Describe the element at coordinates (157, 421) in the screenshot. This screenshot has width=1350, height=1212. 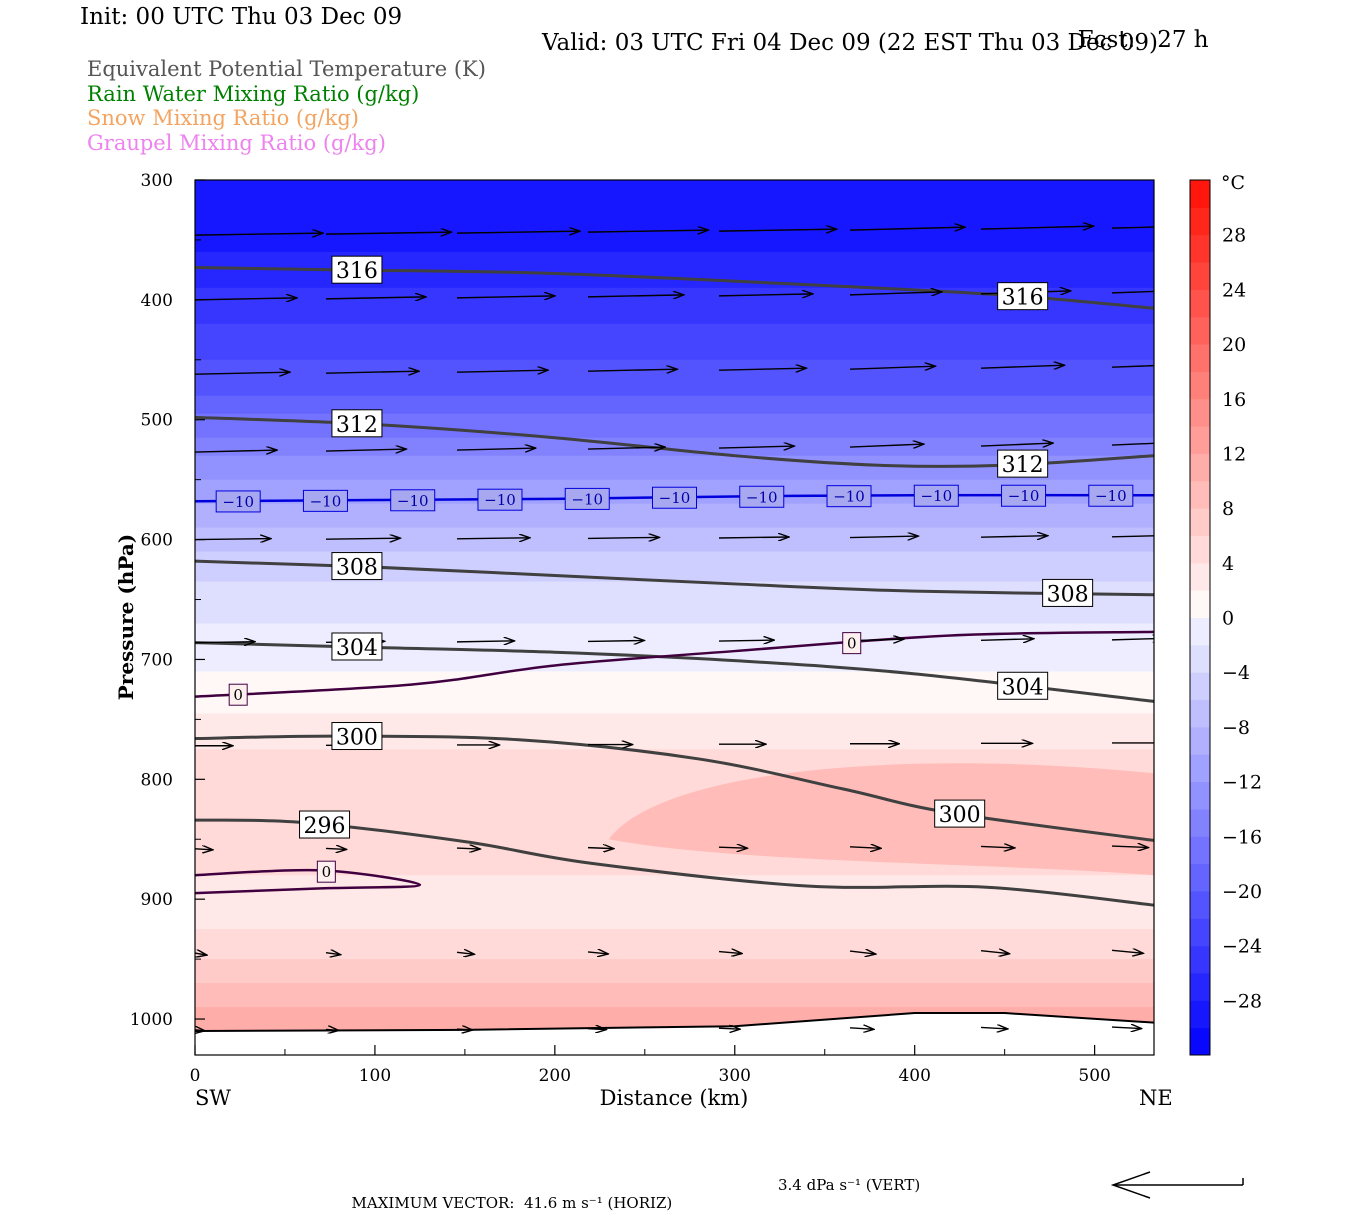
I see `y-tick-label: 500` at that location.